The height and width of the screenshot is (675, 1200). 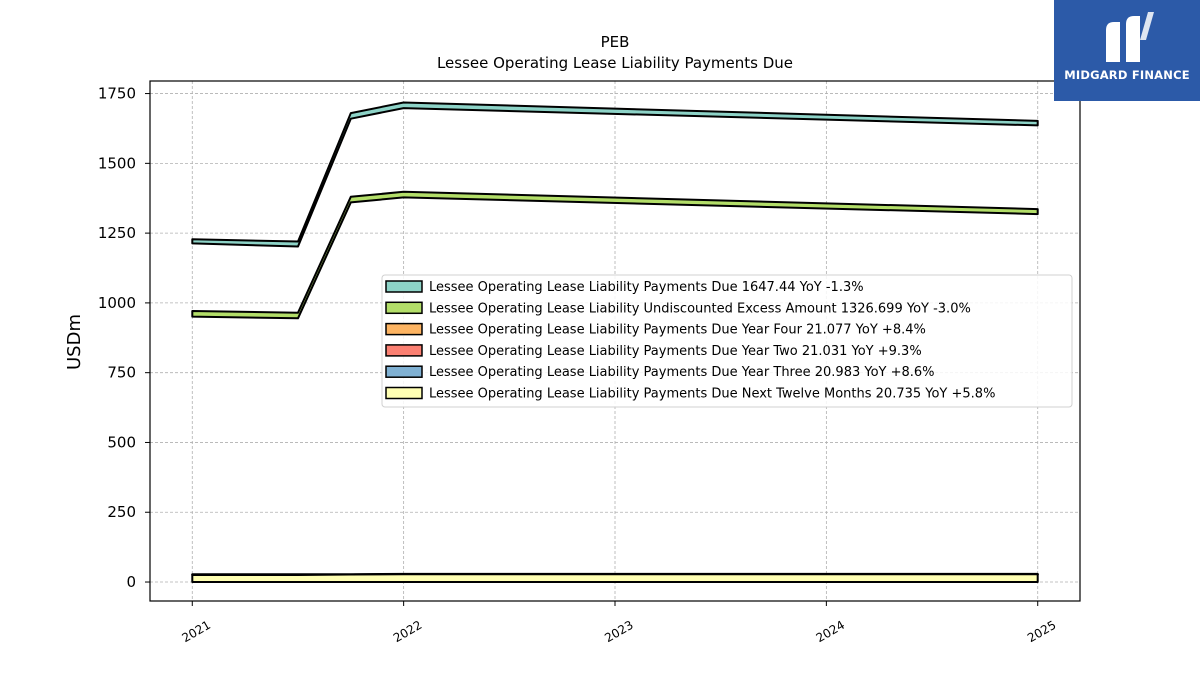 I want to click on y-tick-label: 1000, so click(x=117, y=303).